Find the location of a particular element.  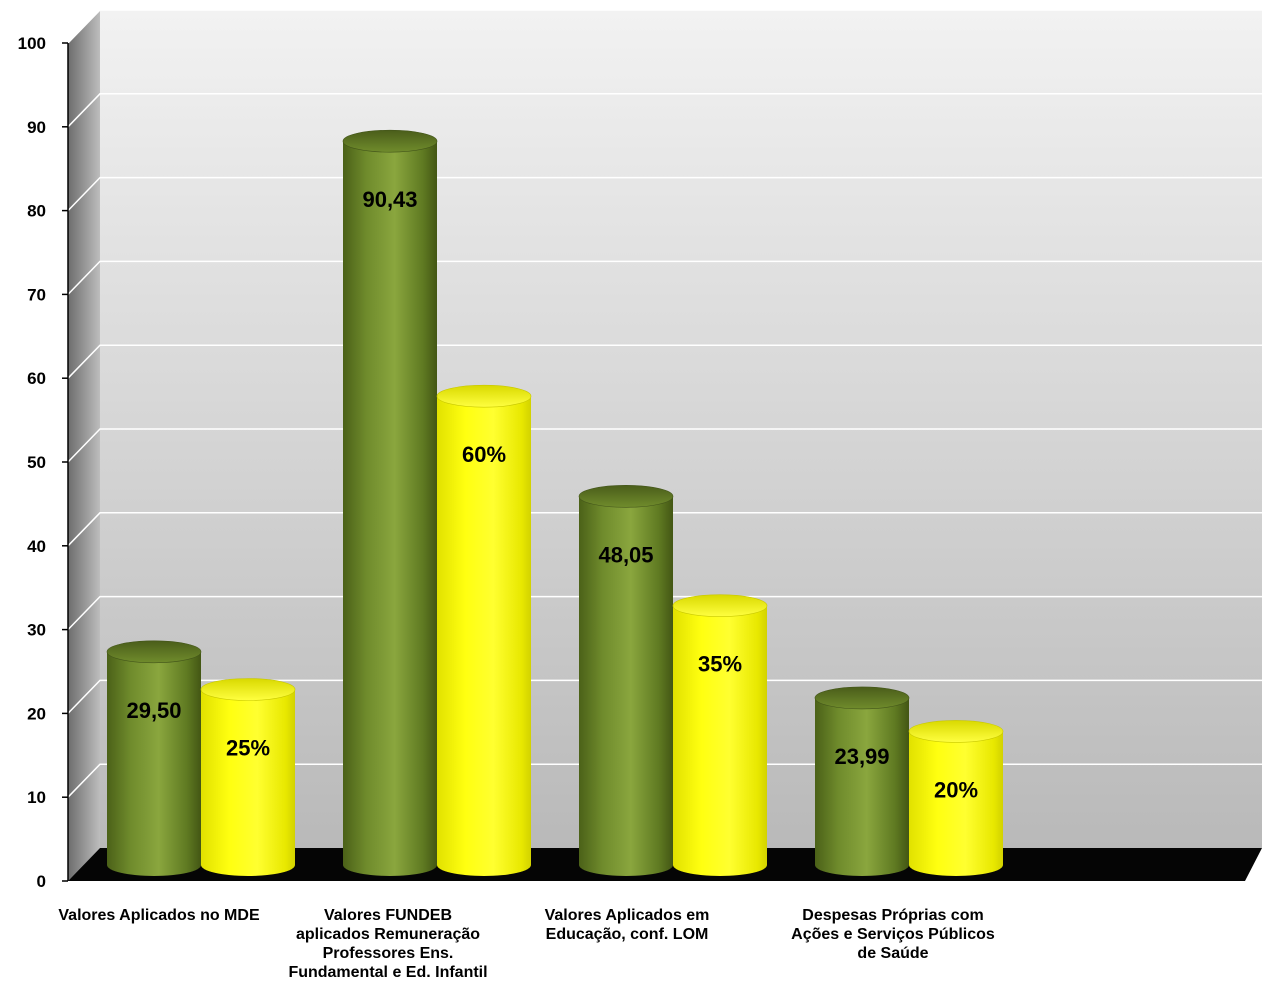

y-tick-label: 70 is located at coordinates (36, 294).